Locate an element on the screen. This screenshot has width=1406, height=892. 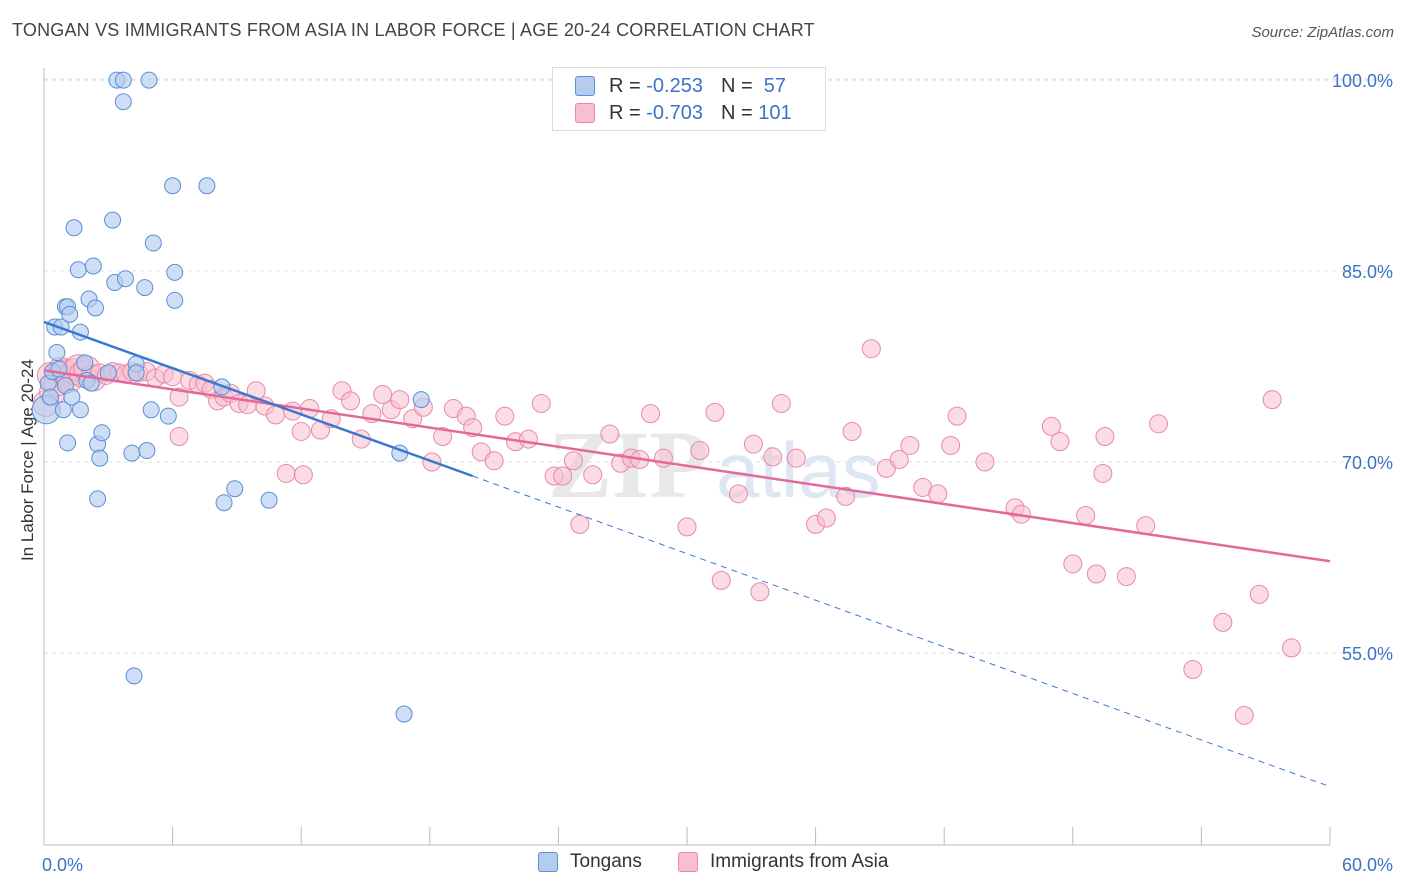
y-tick-label: 85.0% is located at coordinates (1367, 272).